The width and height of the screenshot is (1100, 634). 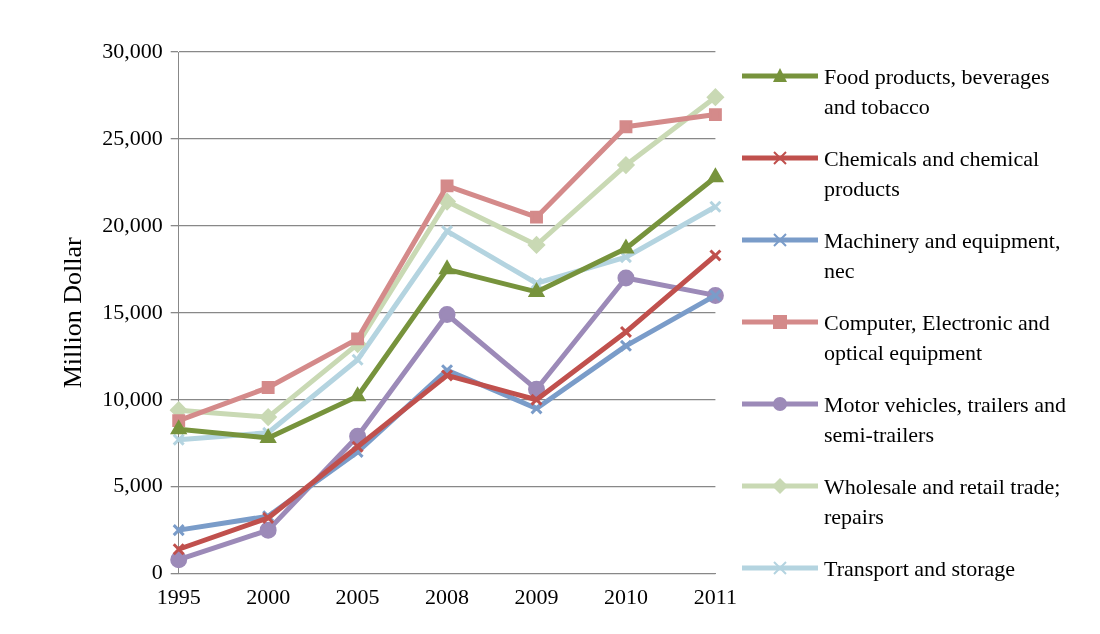 What do you see at coordinates (157, 572) in the screenshot?
I see `y-tick-label: 0` at bounding box center [157, 572].